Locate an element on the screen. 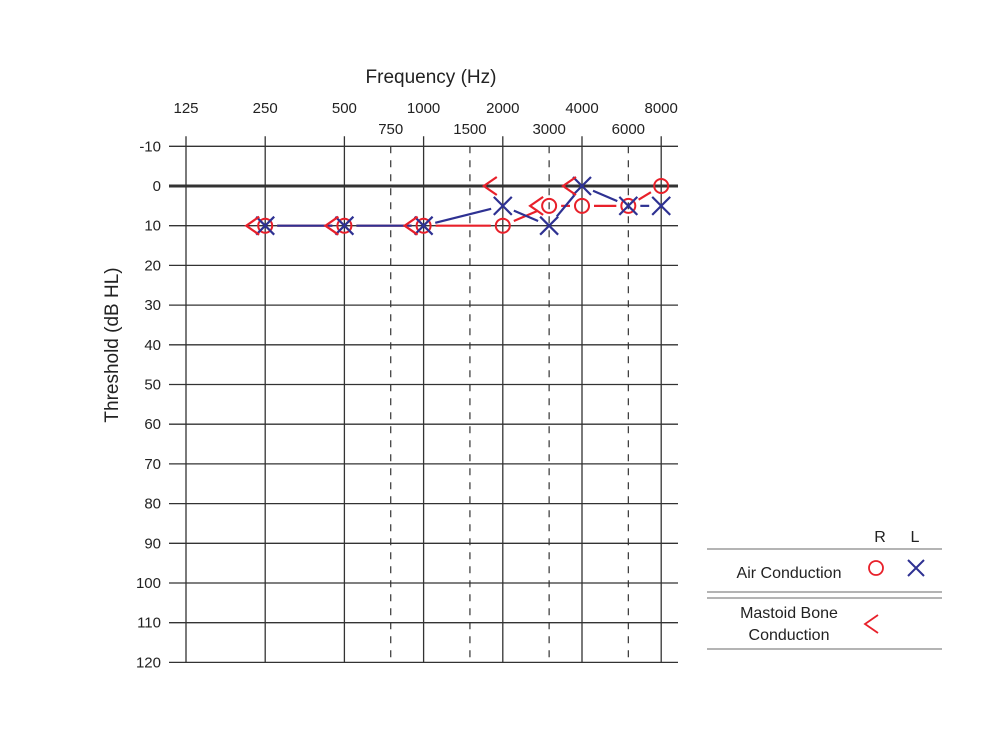  y-tick-label: 100 is located at coordinates (148, 583).